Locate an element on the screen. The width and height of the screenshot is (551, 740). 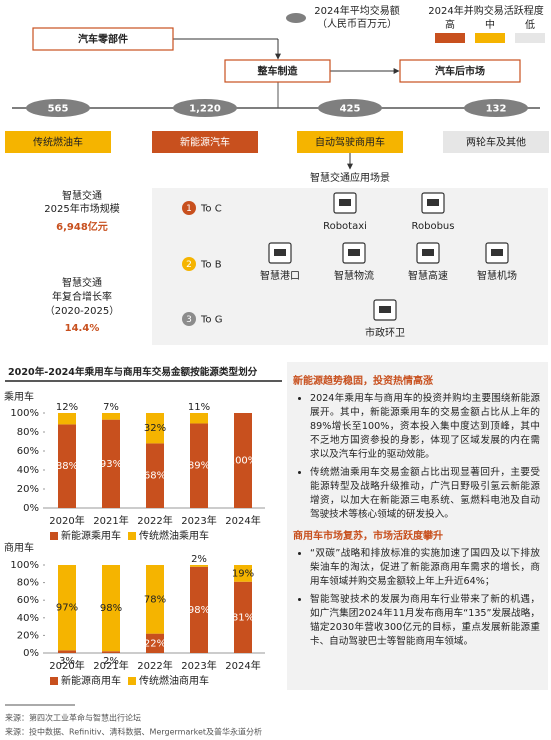
commentary-heading: 商用车市场复苏，市场活跃度攀升 is located at coordinates (368, 536).